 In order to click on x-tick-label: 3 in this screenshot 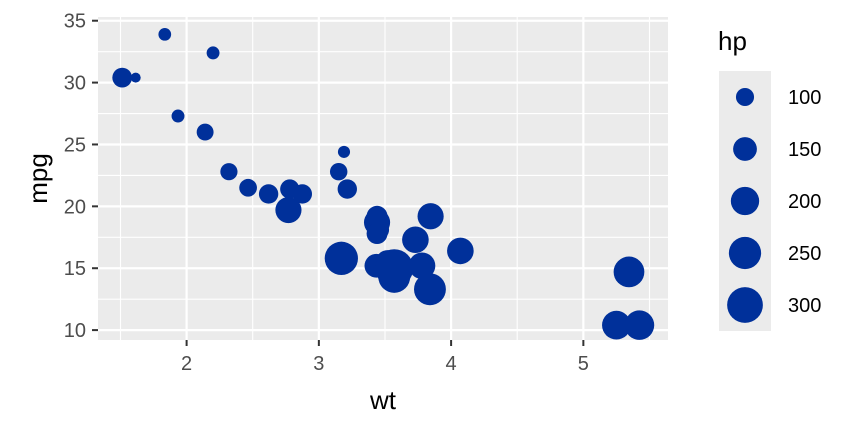, I will do `click(318, 364)`.